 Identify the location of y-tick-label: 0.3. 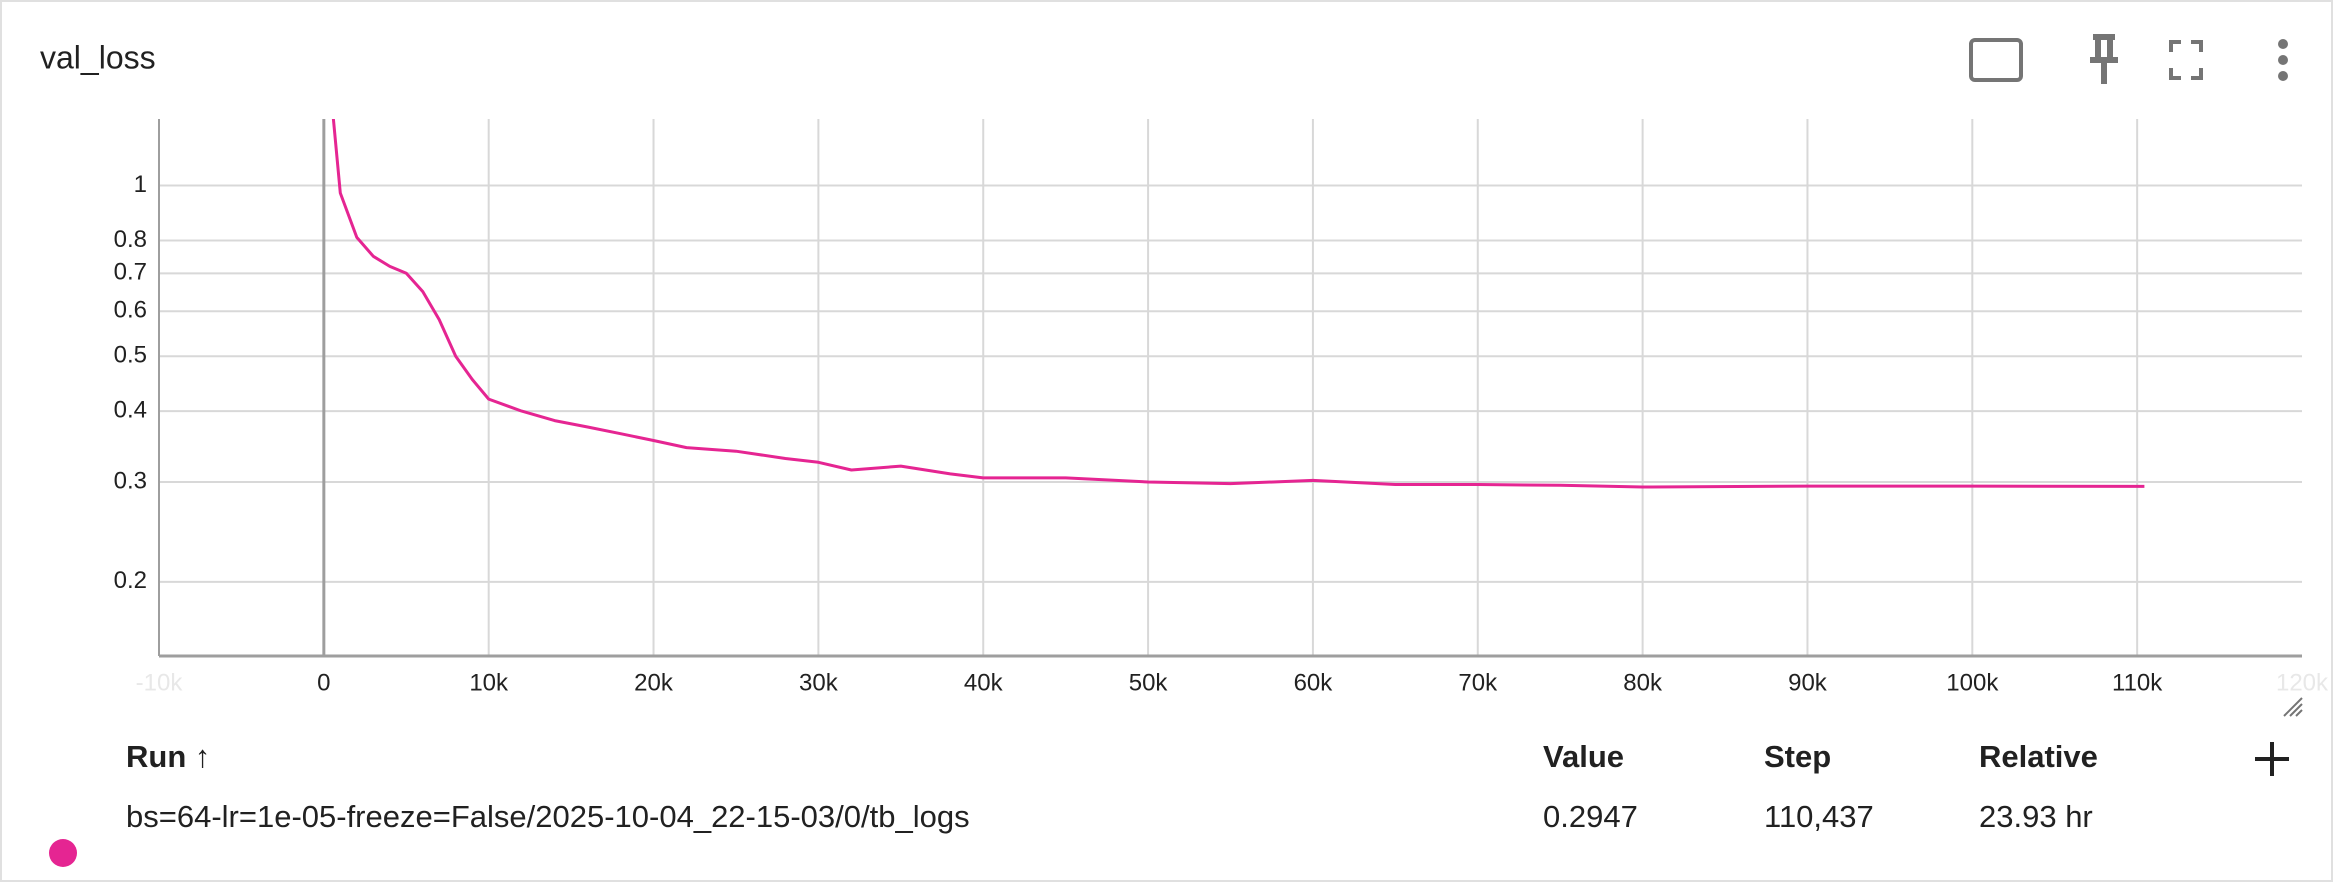
(130, 480).